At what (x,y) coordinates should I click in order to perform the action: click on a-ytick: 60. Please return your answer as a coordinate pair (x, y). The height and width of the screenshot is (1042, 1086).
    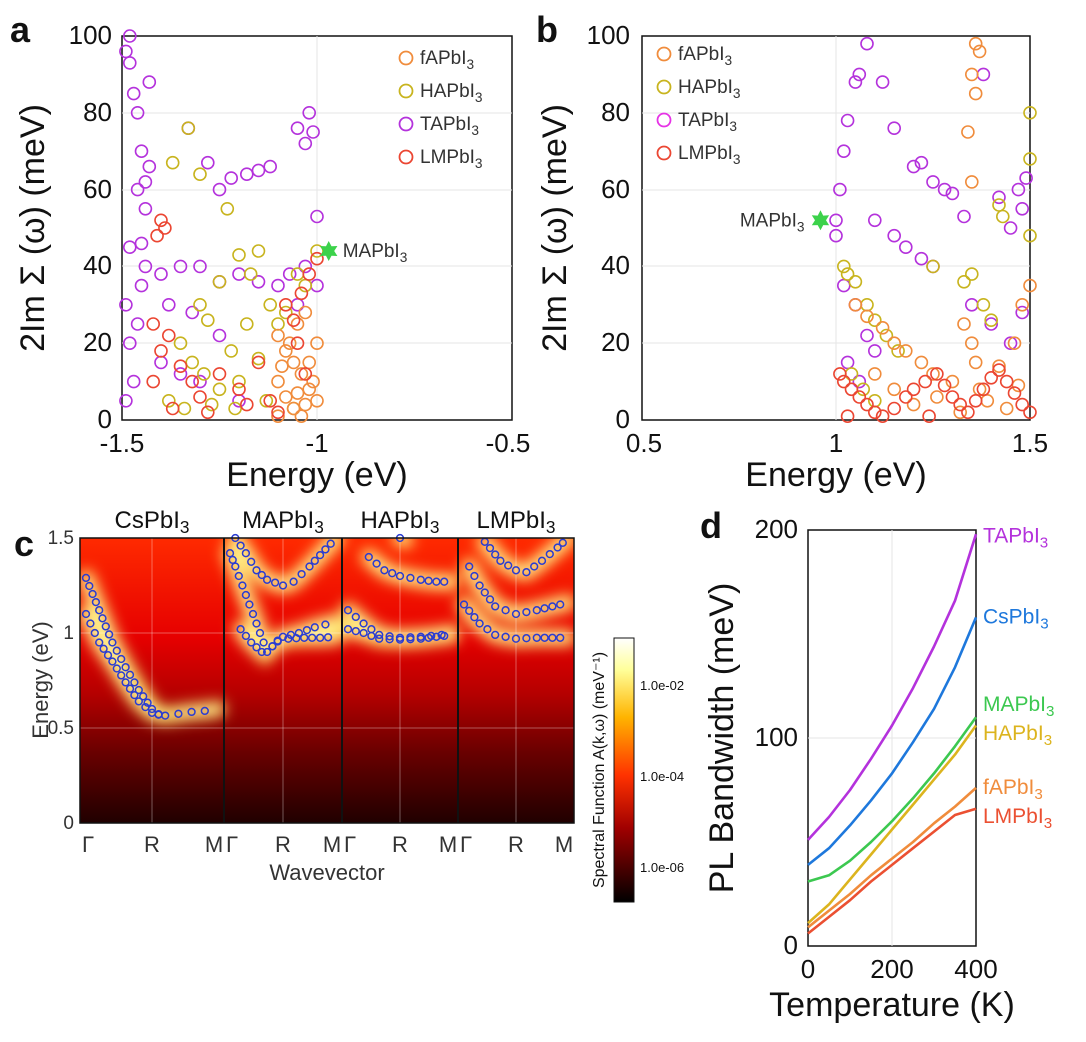
    Looking at the image, I should click on (97, 189).